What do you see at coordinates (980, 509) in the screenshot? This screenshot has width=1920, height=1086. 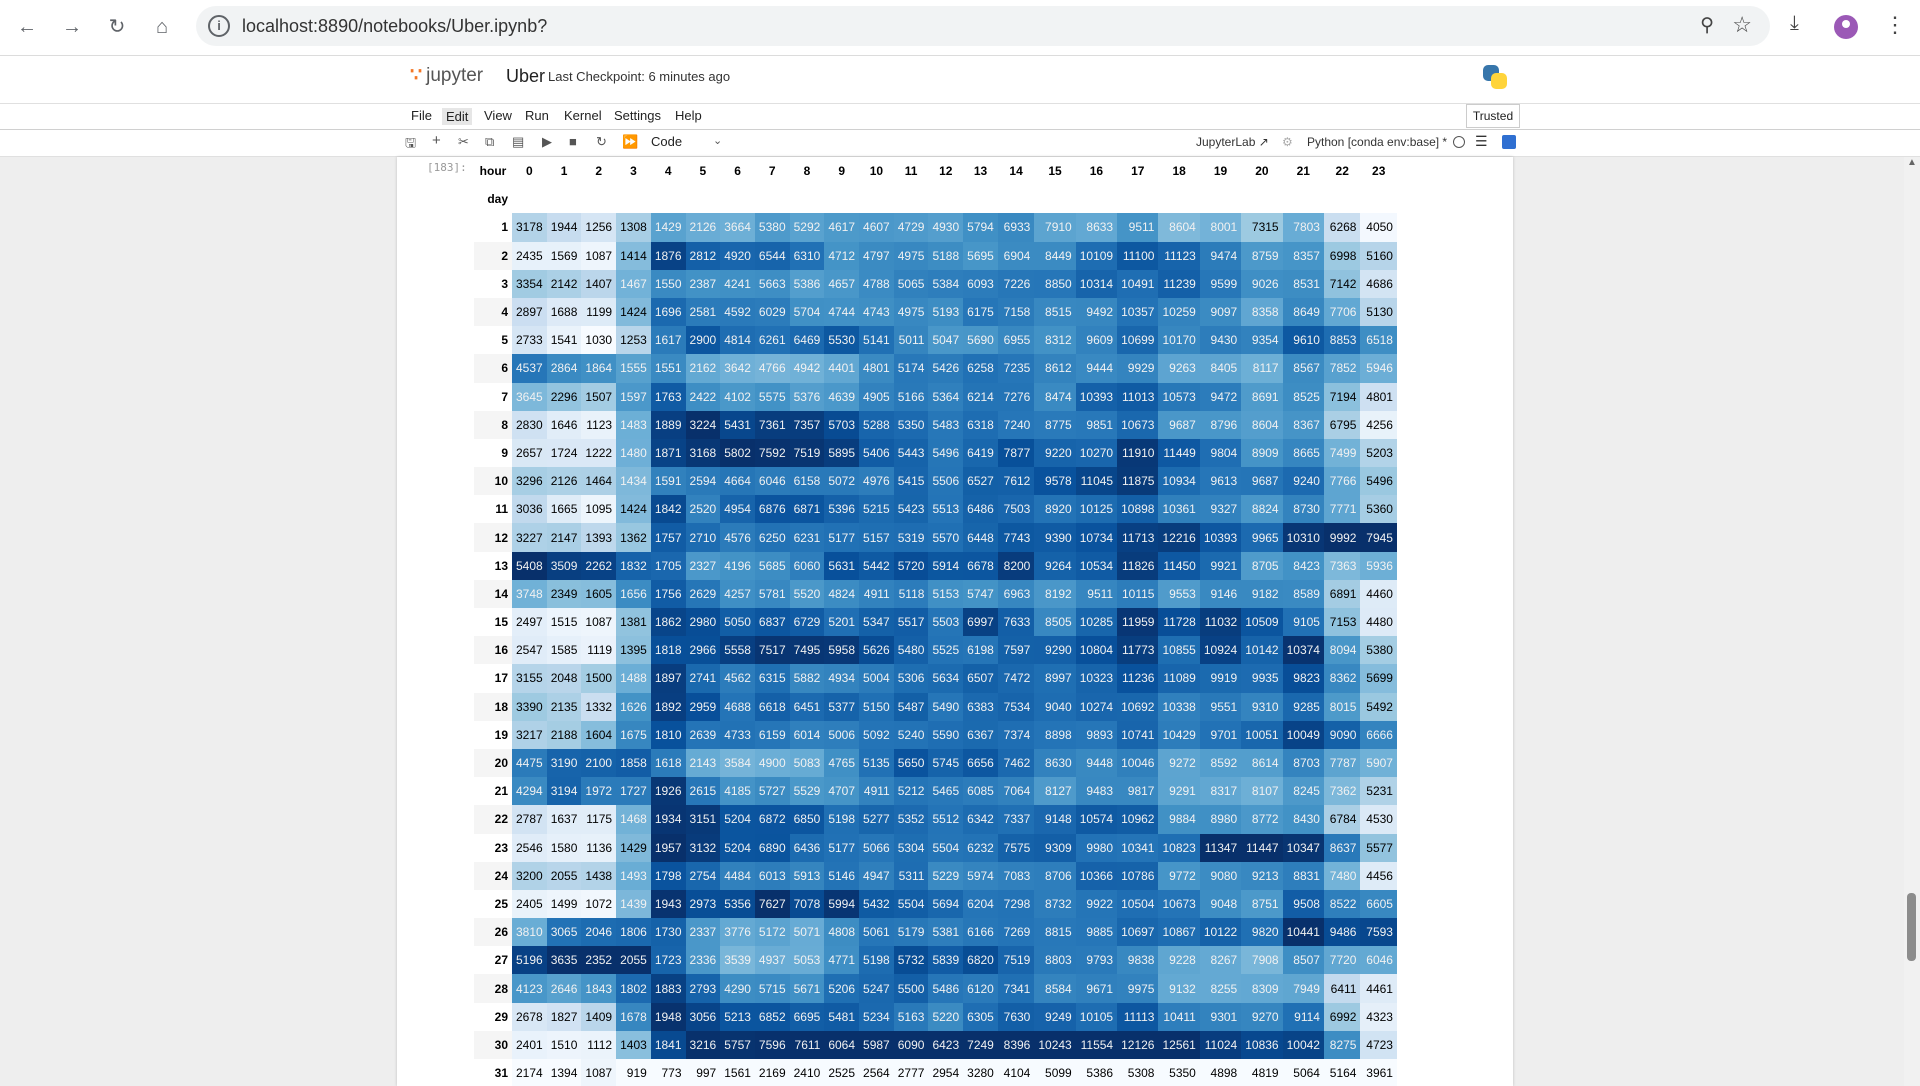 I see `heatmap-cell: 6486` at bounding box center [980, 509].